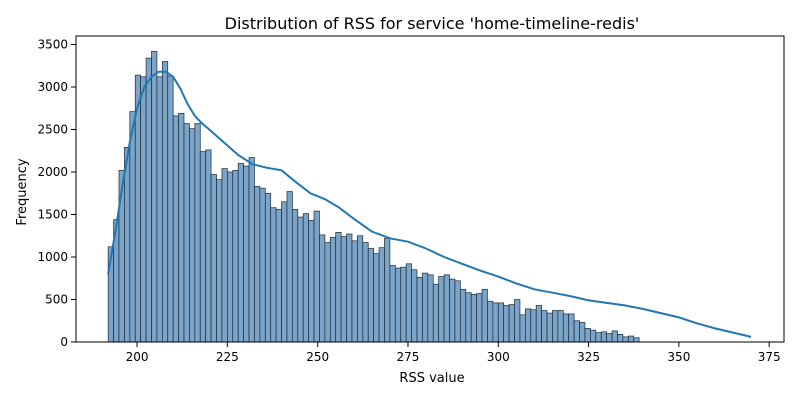  What do you see at coordinates (588, 357) in the screenshot?
I see `x-tick-label: 325` at bounding box center [588, 357].